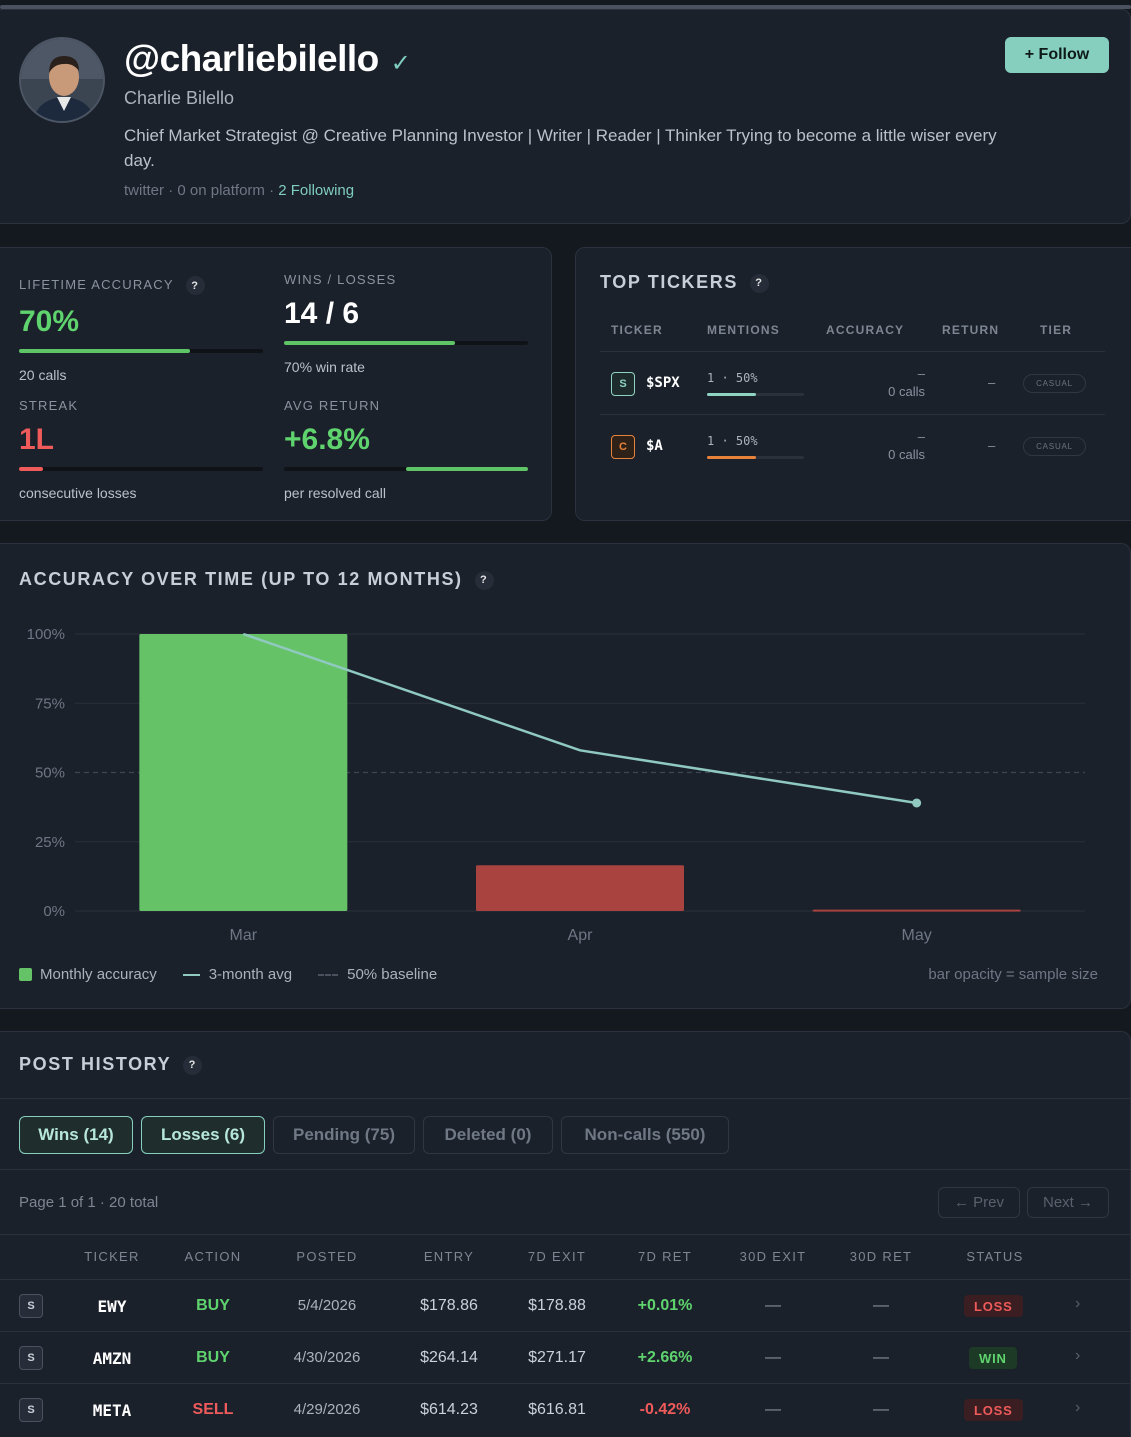 The width and height of the screenshot is (1131, 1437). I want to click on ticker-symbol: $SPX, so click(663, 383).